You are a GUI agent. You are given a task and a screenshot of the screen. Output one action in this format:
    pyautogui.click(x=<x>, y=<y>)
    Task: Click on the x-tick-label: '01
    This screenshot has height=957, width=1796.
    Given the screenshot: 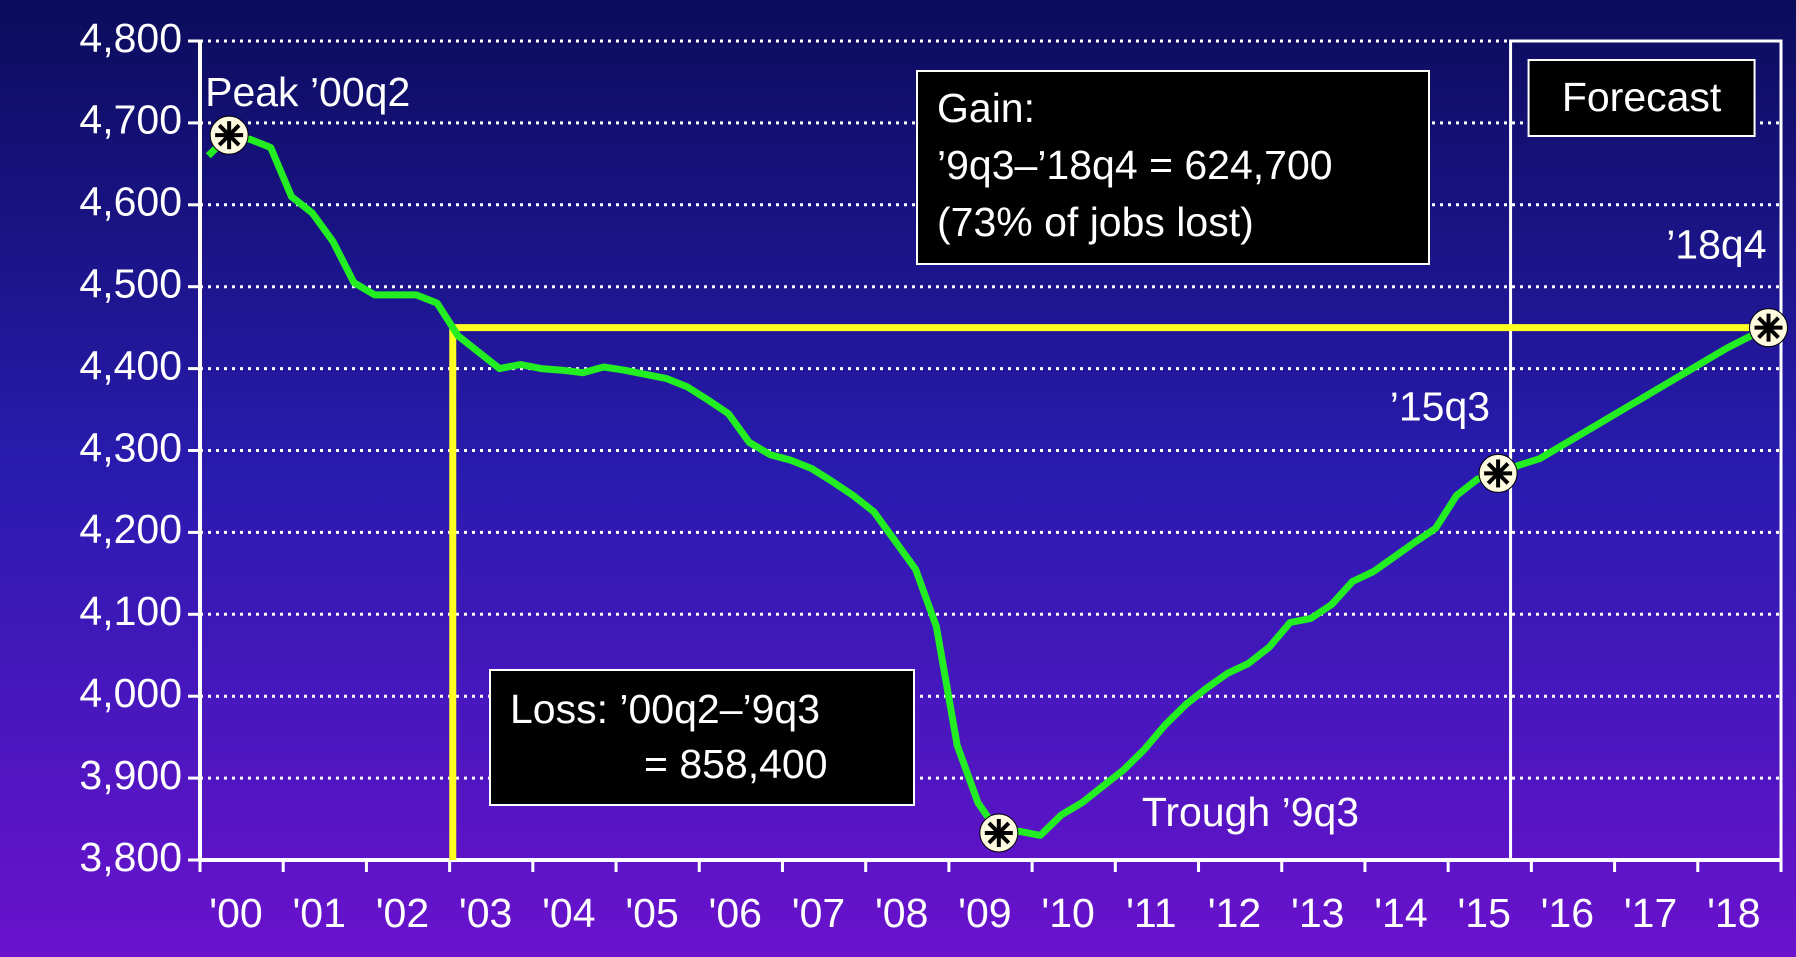 What is the action you would take?
    pyautogui.click(x=318, y=913)
    